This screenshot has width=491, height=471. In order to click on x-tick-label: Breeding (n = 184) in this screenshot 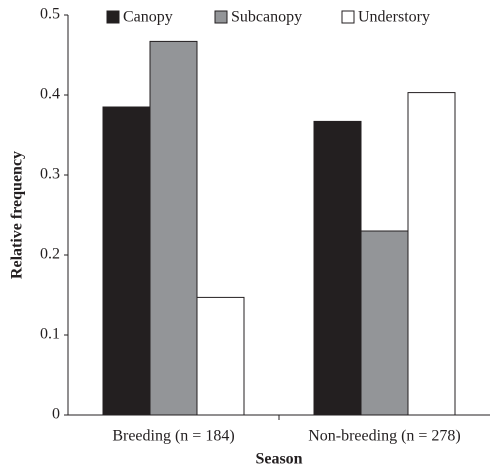, I will do `click(173, 436)`.